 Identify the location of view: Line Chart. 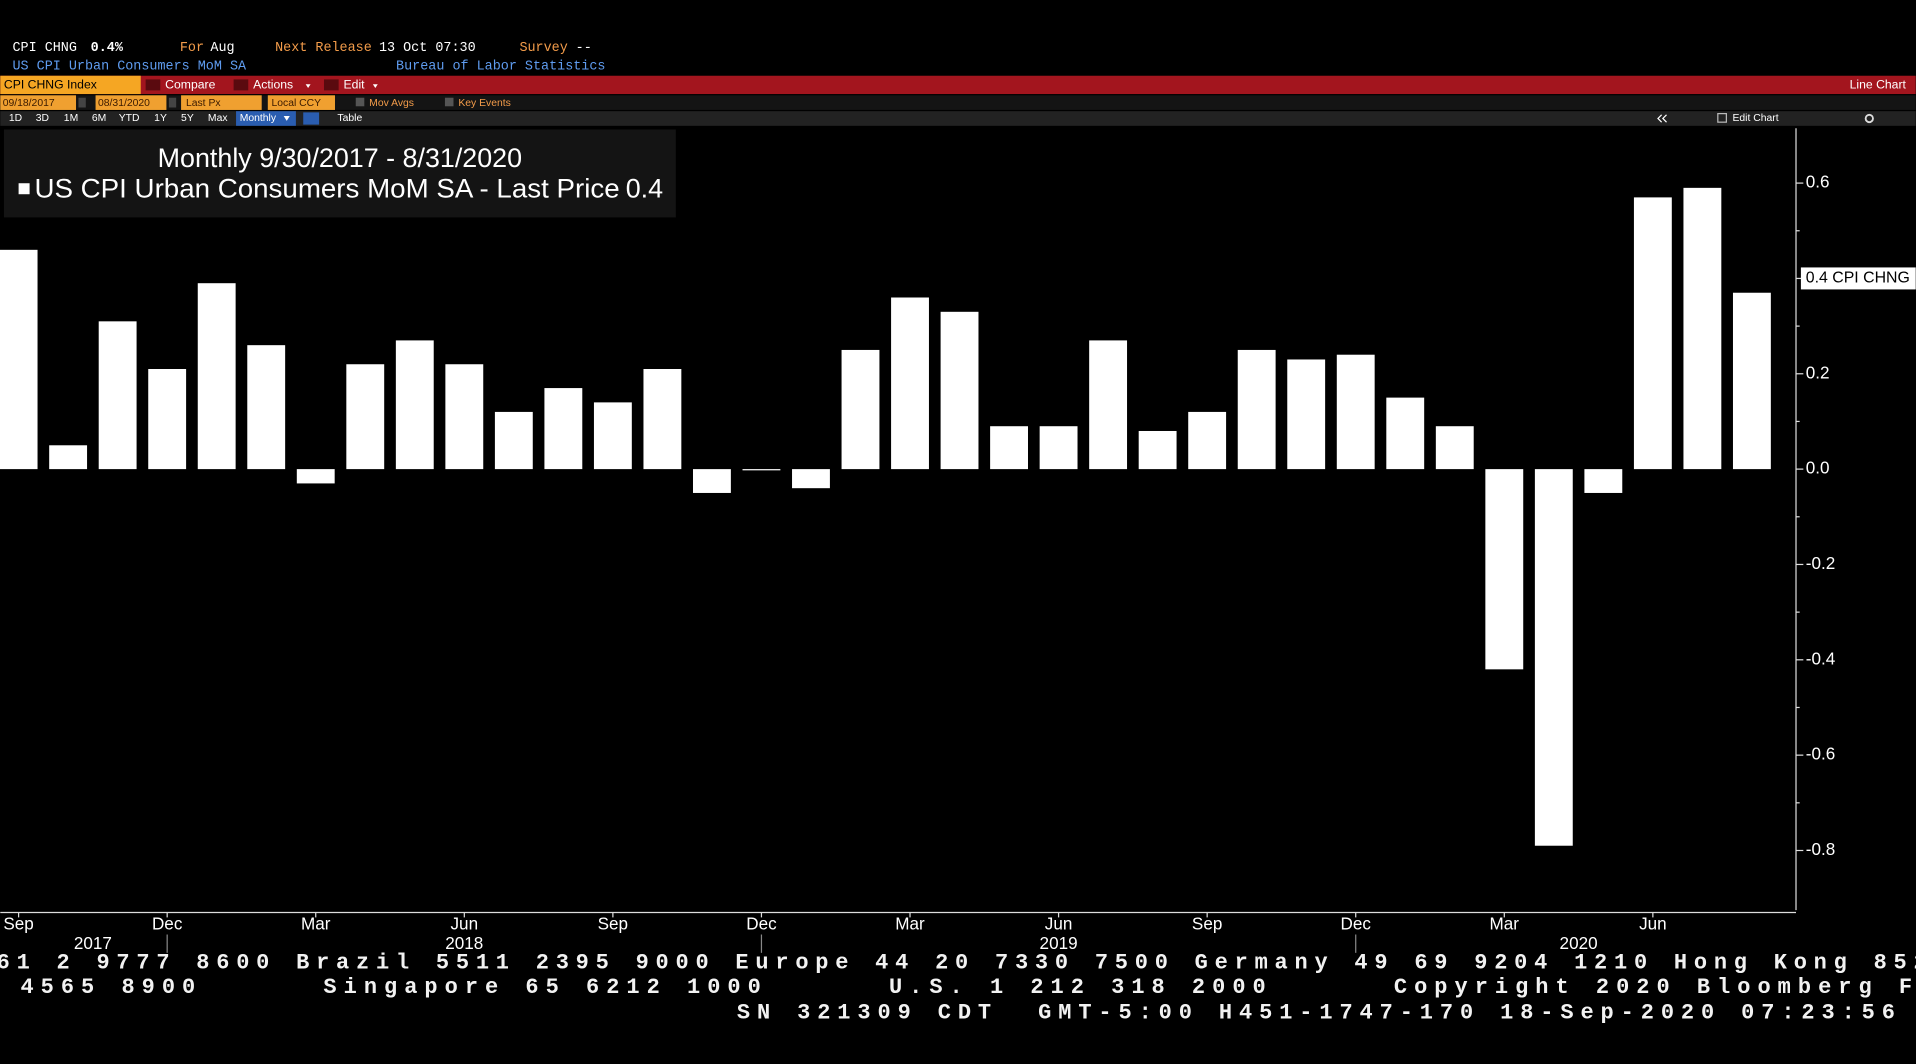
(1878, 85).